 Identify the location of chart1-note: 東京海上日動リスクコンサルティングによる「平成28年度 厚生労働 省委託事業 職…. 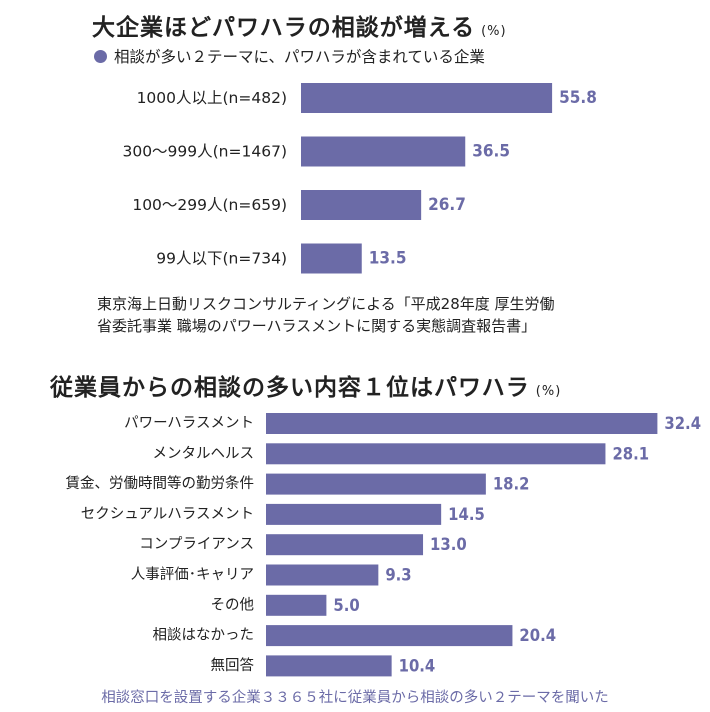
(326, 315).